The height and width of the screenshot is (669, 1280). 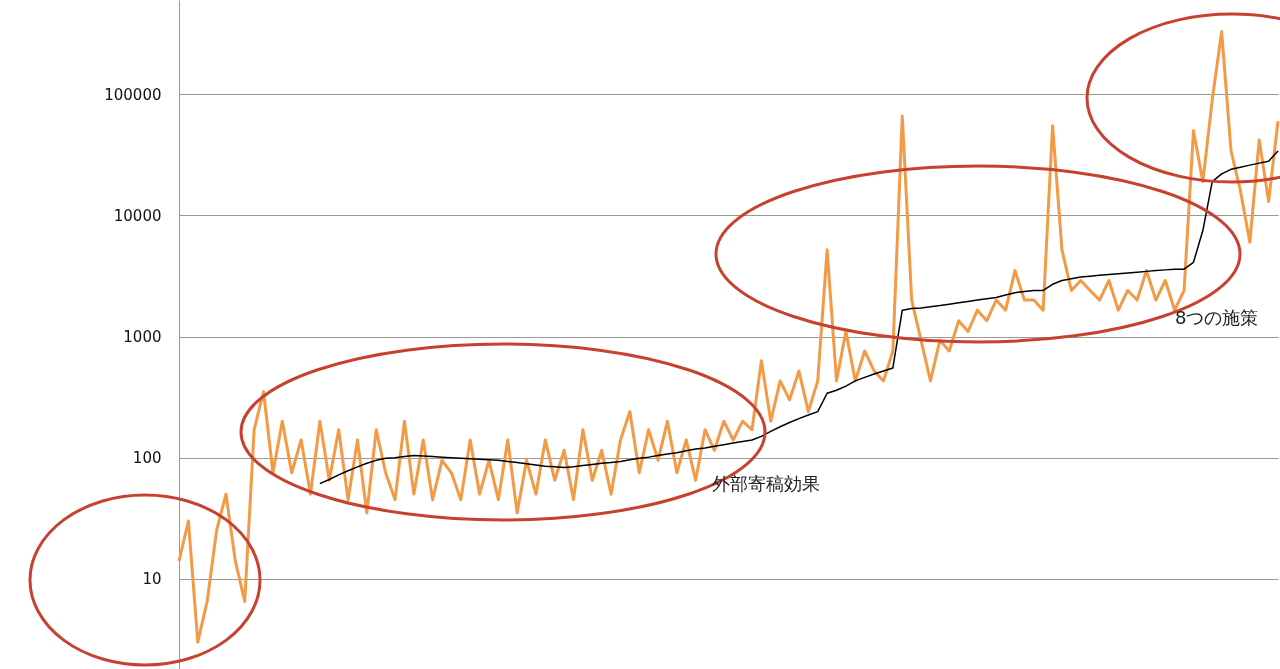 I want to click on annotation: 8つの施策, so click(x=1217, y=318).